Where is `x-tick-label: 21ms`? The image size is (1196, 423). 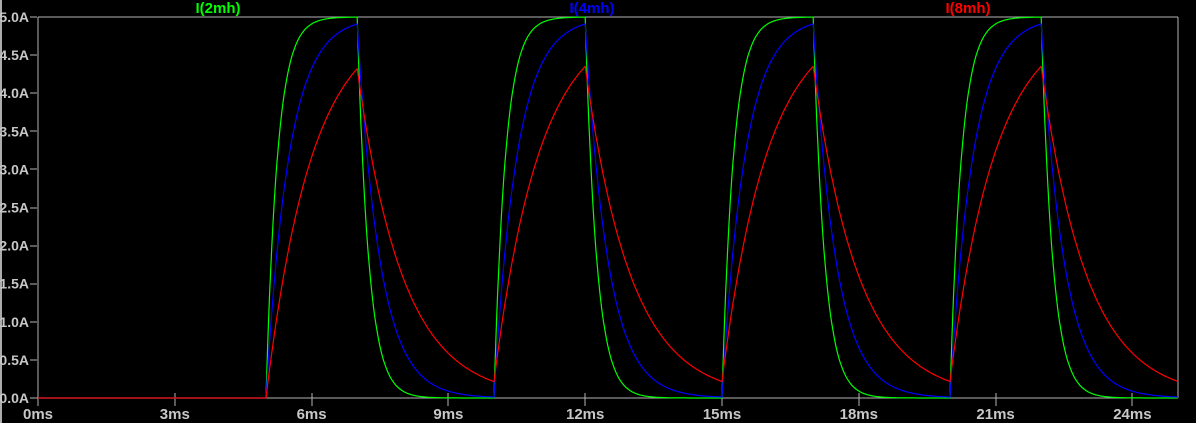
x-tick-label: 21ms is located at coordinates (995, 414).